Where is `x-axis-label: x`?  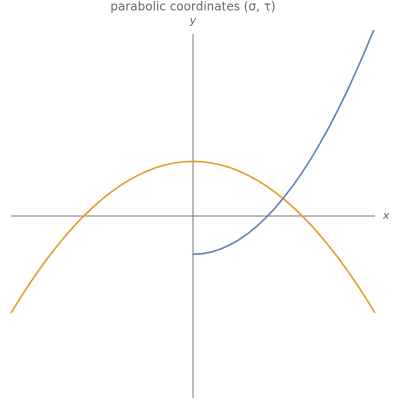
x-axis-label: x is located at coordinates (386, 215).